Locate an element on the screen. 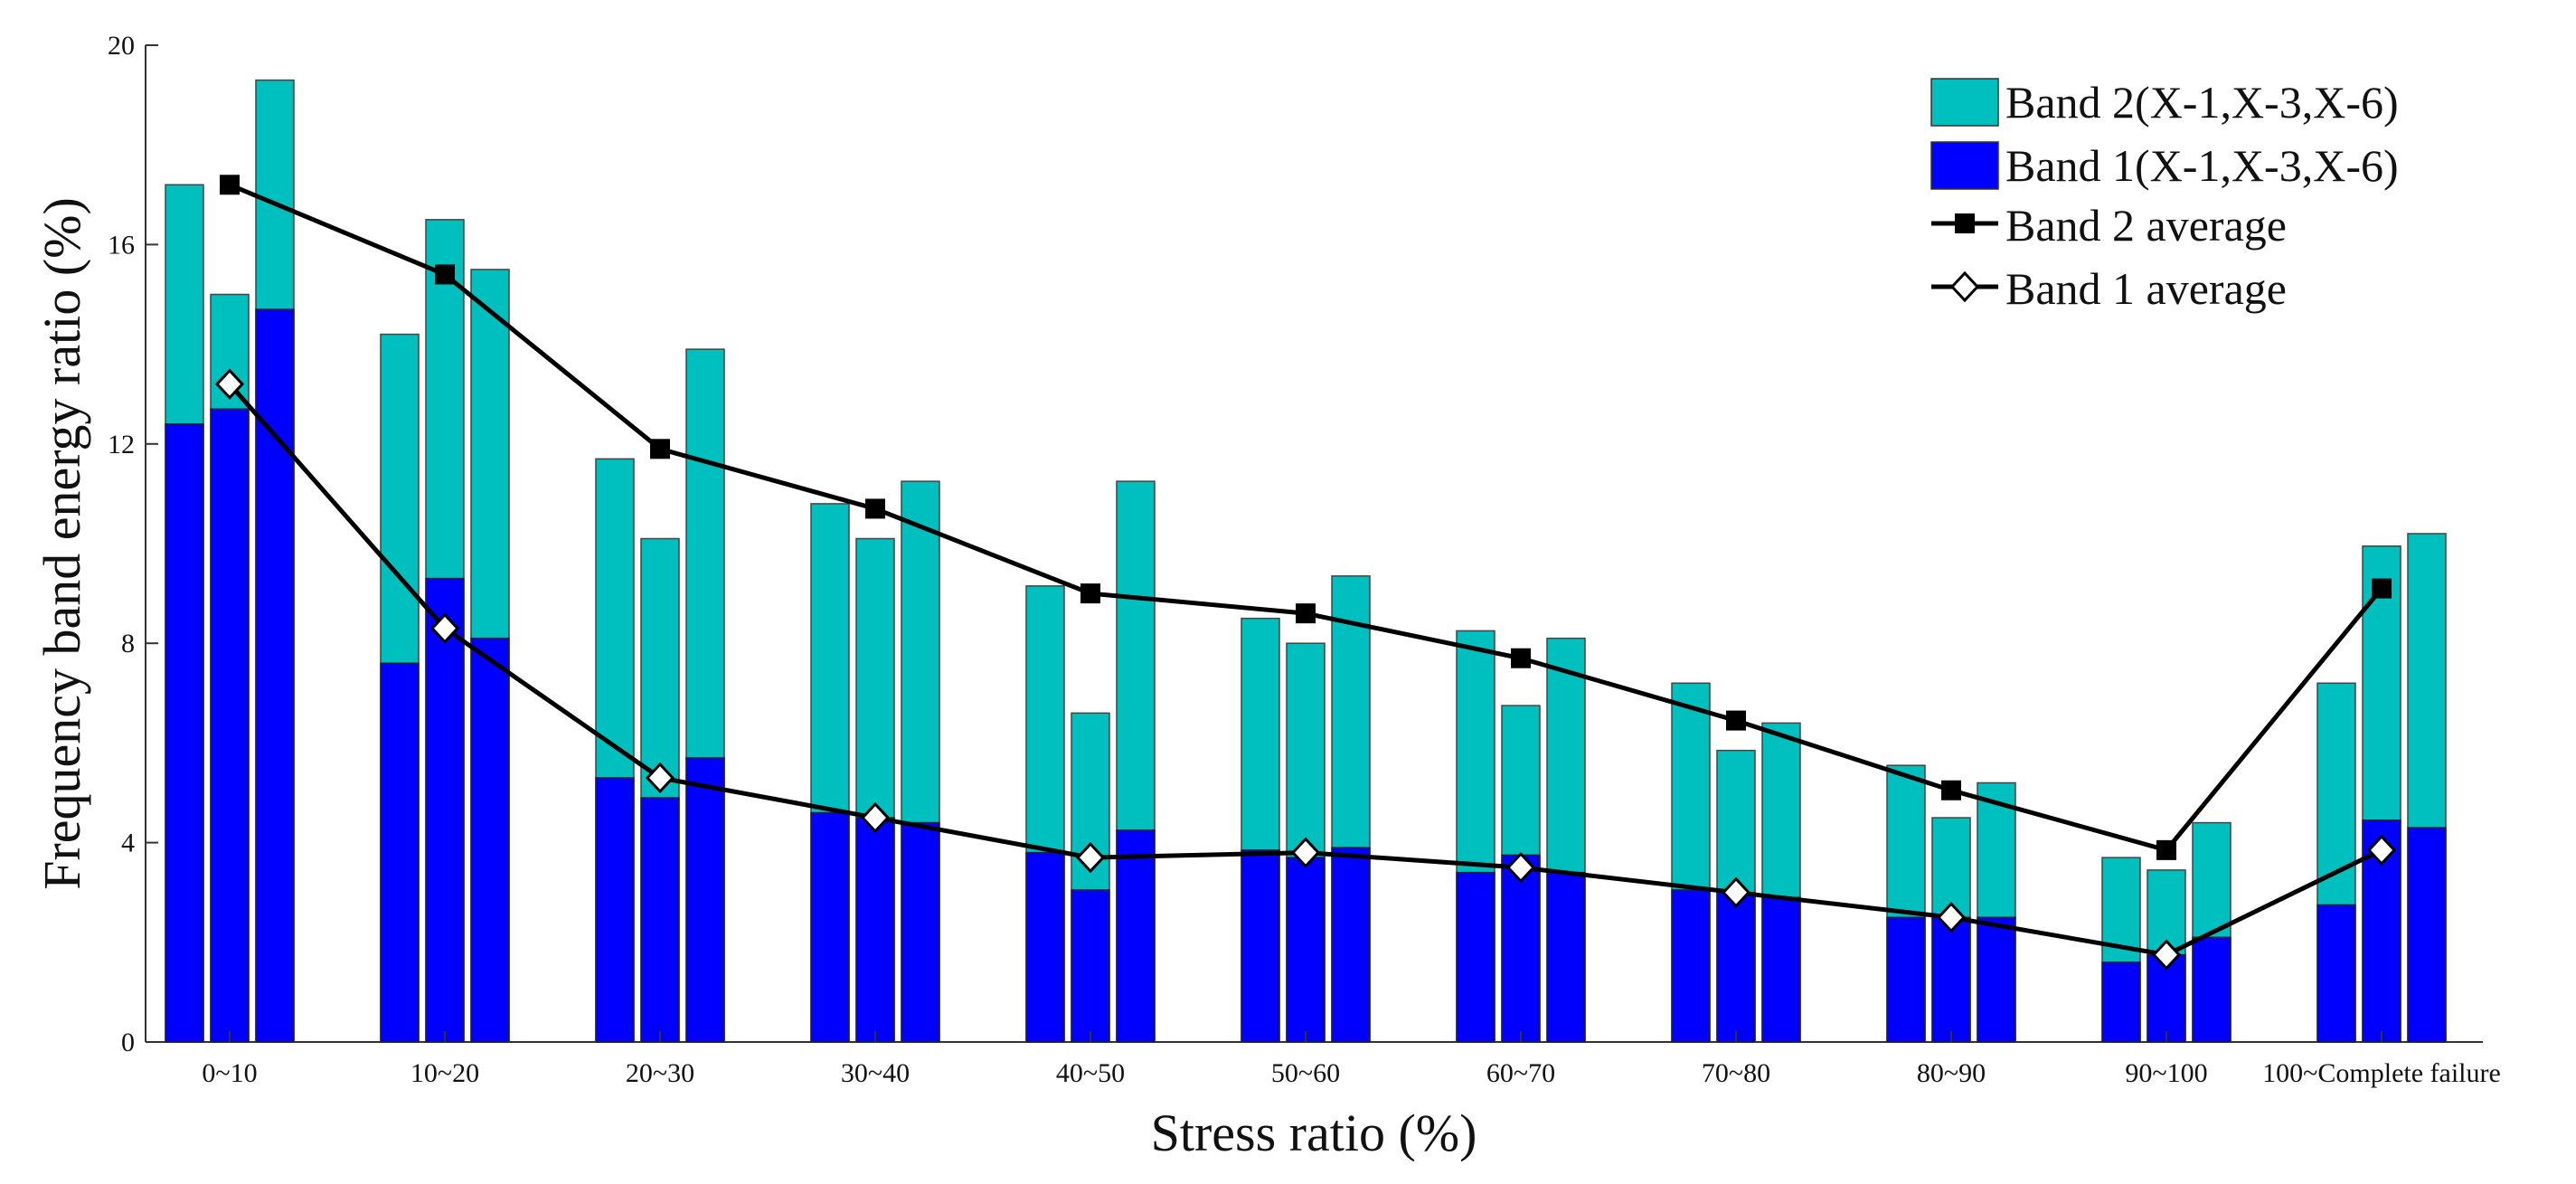 The height and width of the screenshot is (1184, 2576). x-tick-label-10: 100~Complete failure is located at coordinates (2381, 1073).